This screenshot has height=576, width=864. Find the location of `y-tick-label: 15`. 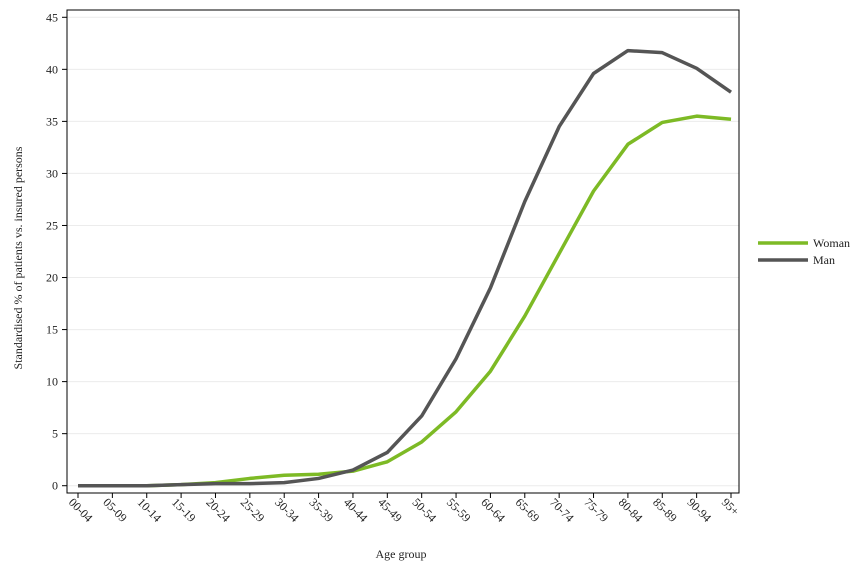

y-tick-label: 15 is located at coordinates (52, 330).